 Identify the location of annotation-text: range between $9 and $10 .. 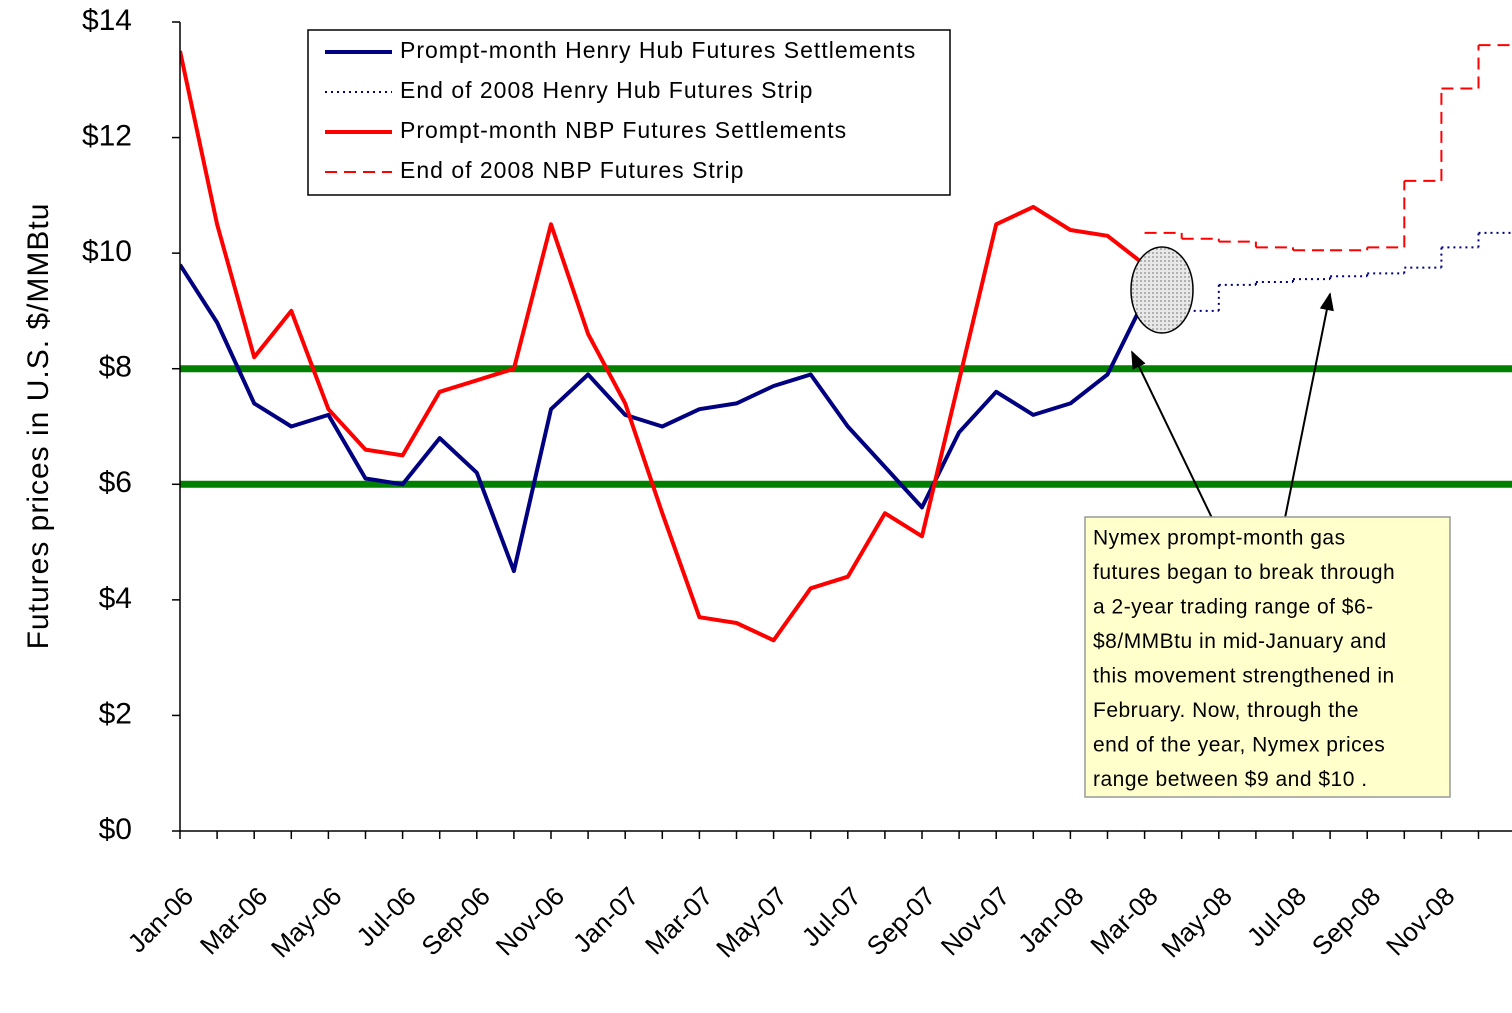
(1230, 779).